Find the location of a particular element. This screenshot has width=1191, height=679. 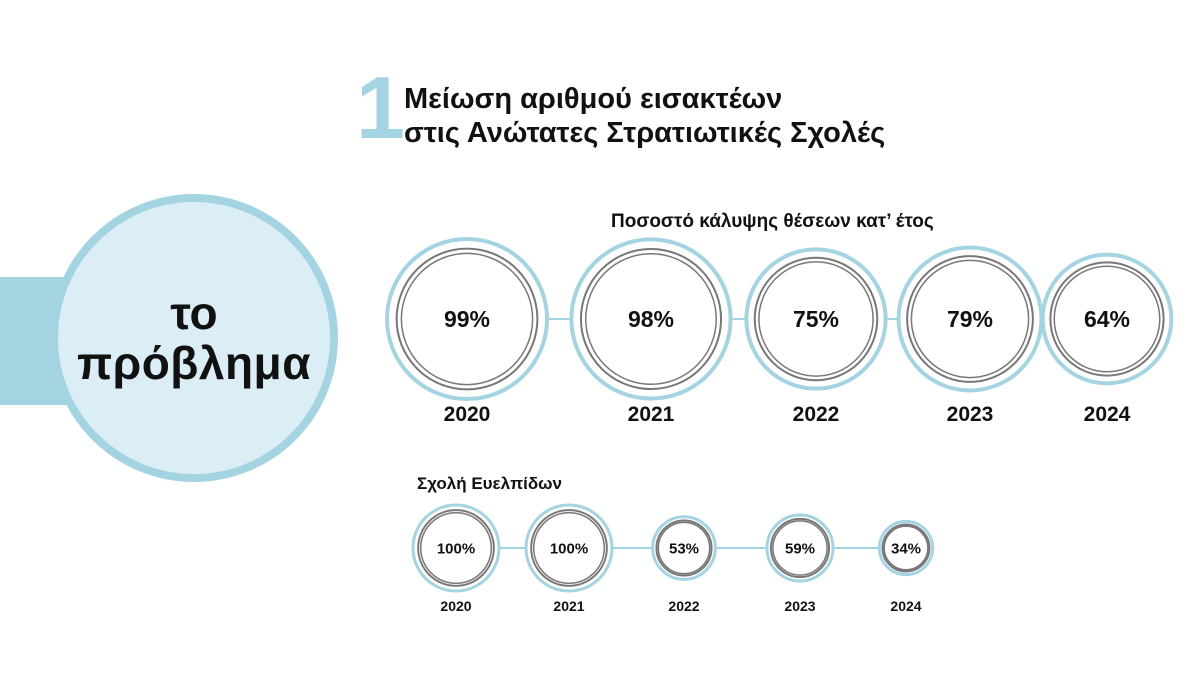

data-label: 59% is located at coordinates (800, 548).